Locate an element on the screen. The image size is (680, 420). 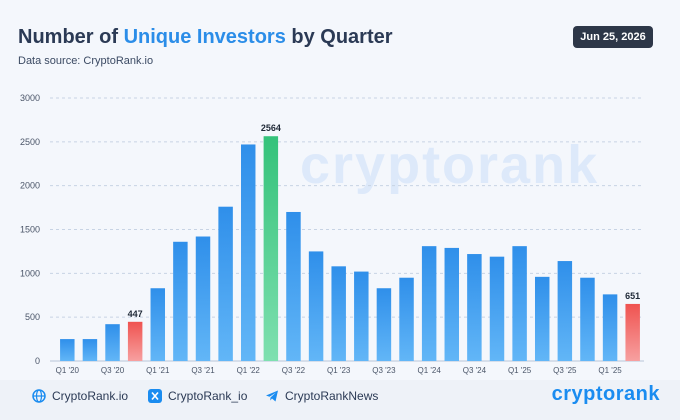
footer-link-x: CryptoRank_io is located at coordinates (197, 396).